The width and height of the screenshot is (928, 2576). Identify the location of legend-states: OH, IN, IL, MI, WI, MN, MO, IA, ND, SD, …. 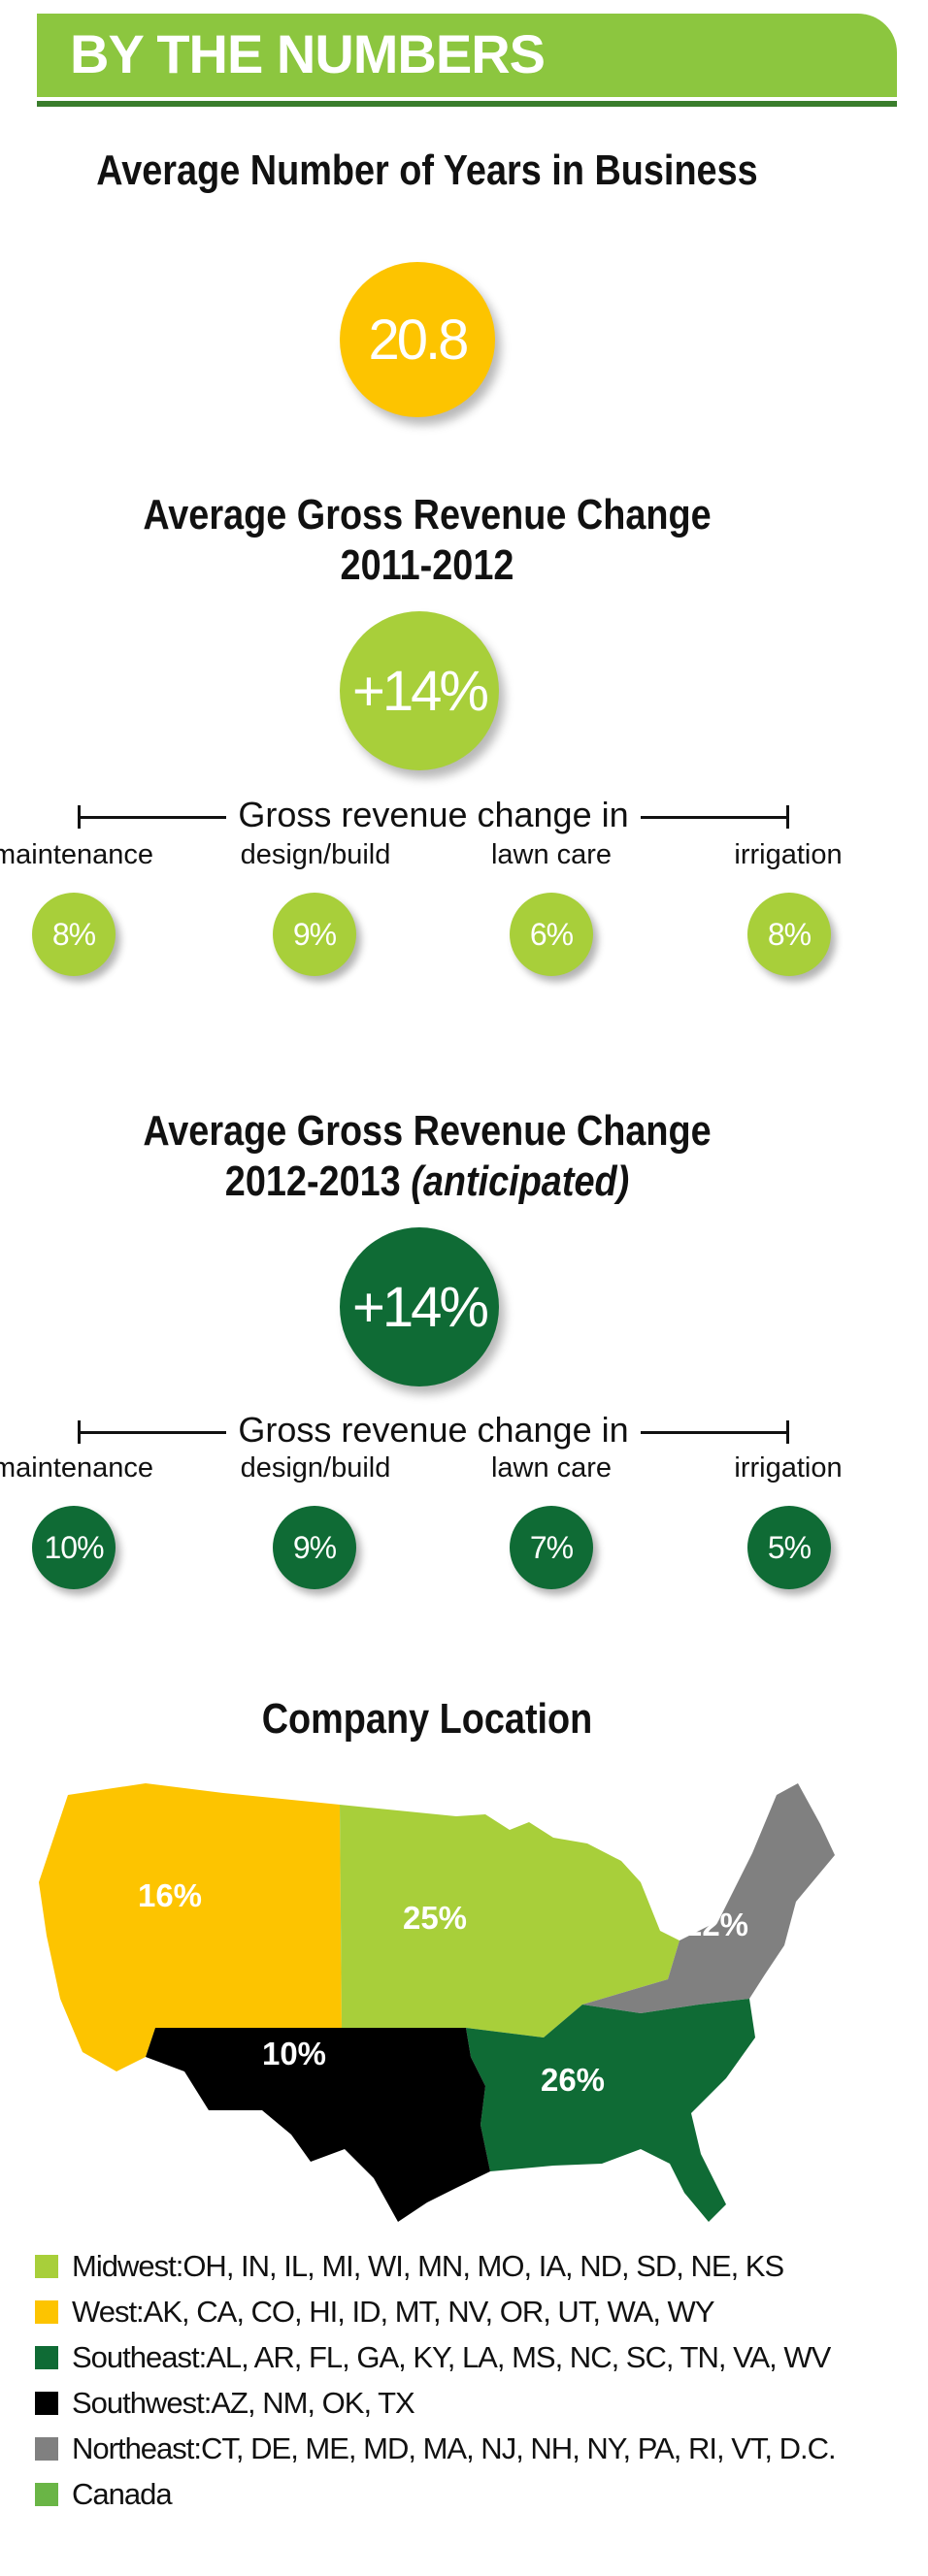
(483, 2266).